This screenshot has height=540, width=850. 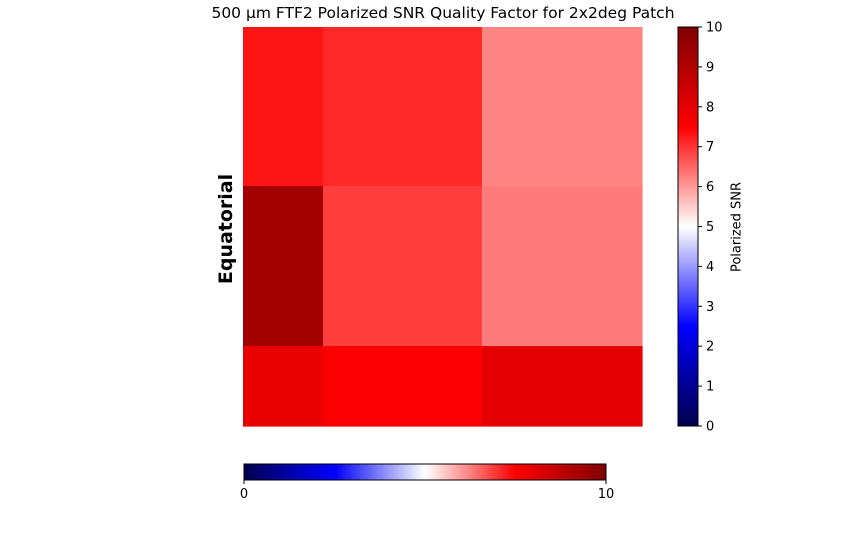 What do you see at coordinates (710, 227) in the screenshot?
I see `colorbar-tick-label: 5` at bounding box center [710, 227].